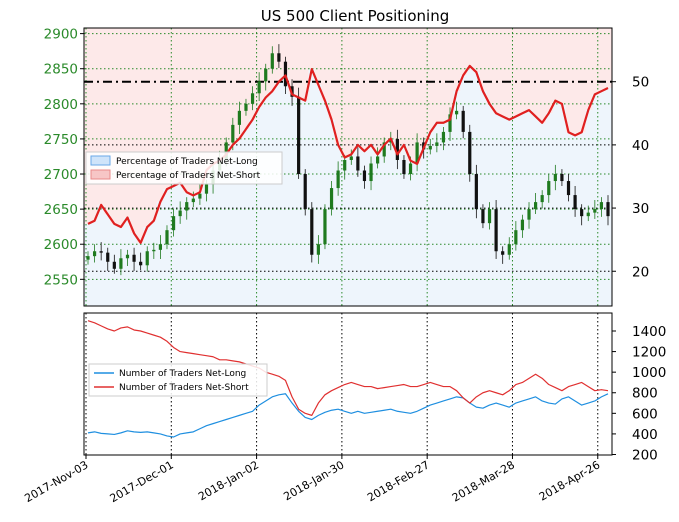 This screenshot has width=679, height=522. I want to click on count-tick-label: 1000, so click(649, 373).